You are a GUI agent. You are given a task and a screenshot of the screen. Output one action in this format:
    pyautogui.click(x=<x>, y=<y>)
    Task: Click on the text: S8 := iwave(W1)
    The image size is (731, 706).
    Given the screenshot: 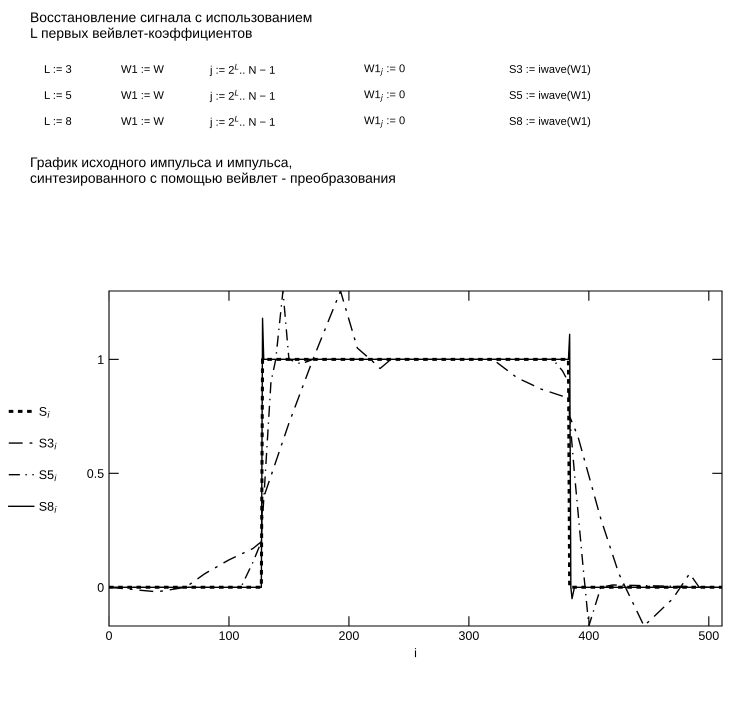 What is the action you would take?
    pyautogui.click(x=550, y=122)
    